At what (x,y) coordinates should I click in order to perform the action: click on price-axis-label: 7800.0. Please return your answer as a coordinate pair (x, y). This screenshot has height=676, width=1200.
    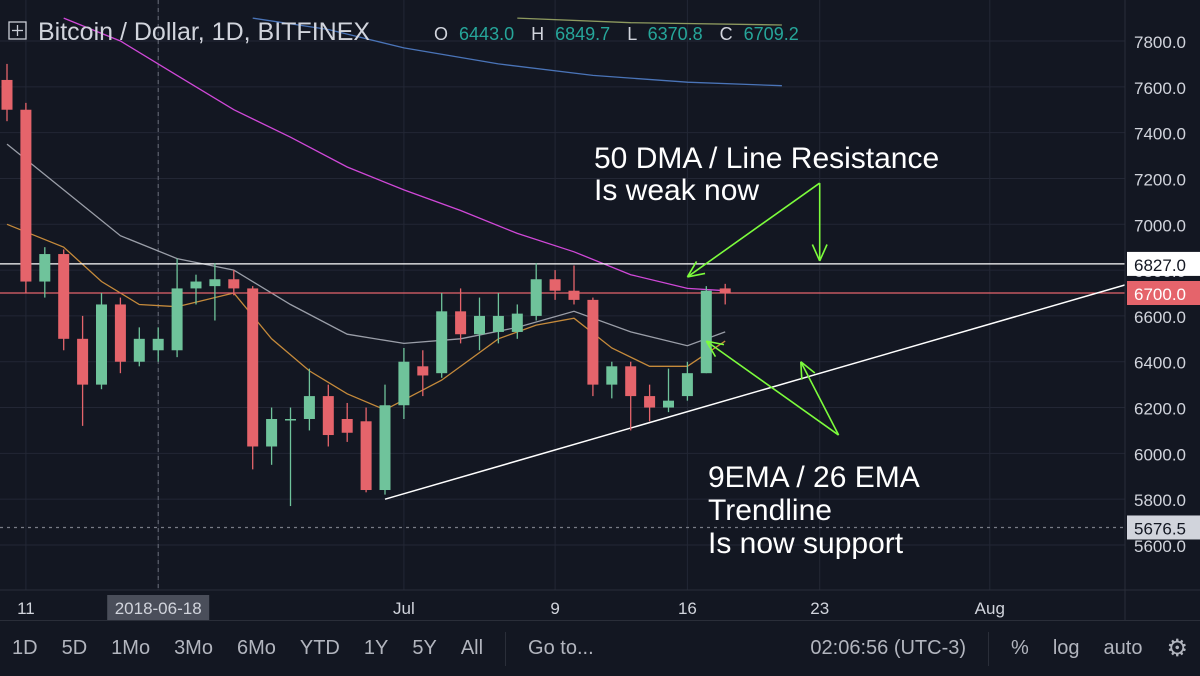
    Looking at the image, I should click on (1160, 42).